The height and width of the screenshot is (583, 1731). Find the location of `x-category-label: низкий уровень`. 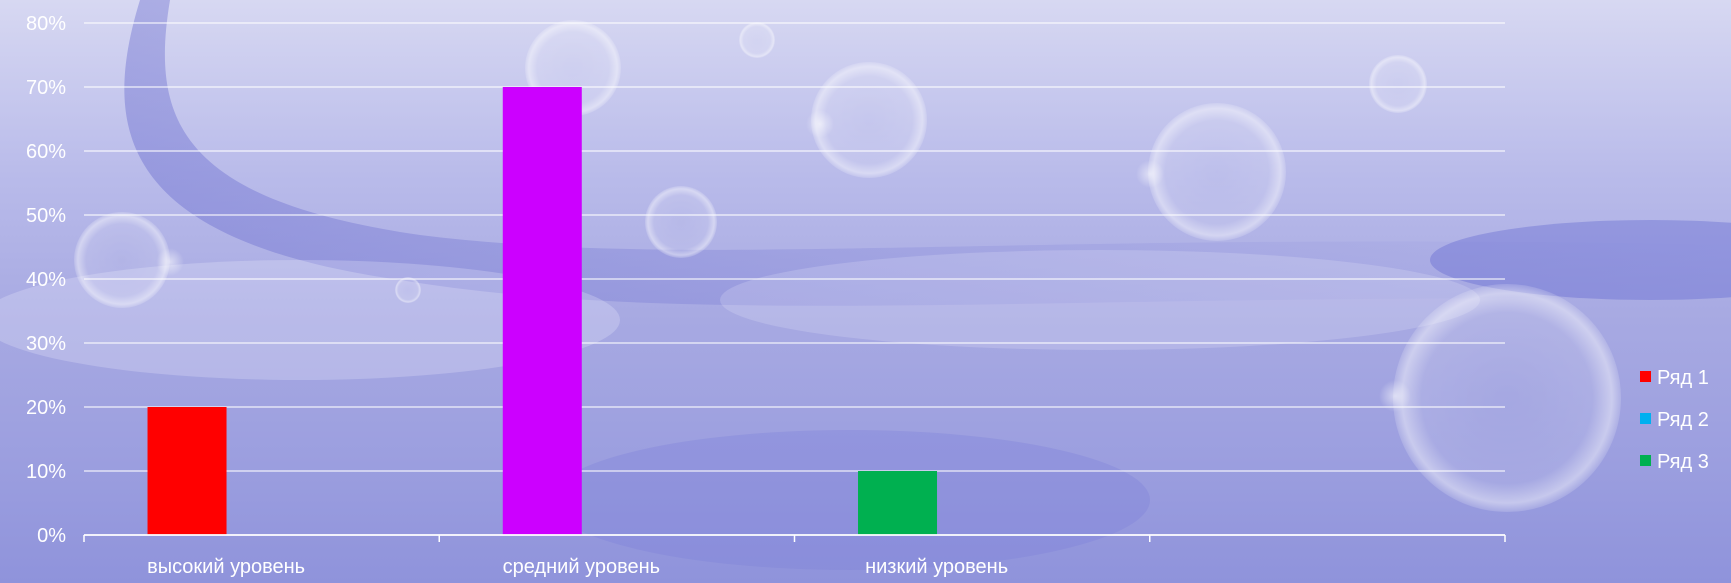

x-category-label: низкий уровень is located at coordinates (936, 567).